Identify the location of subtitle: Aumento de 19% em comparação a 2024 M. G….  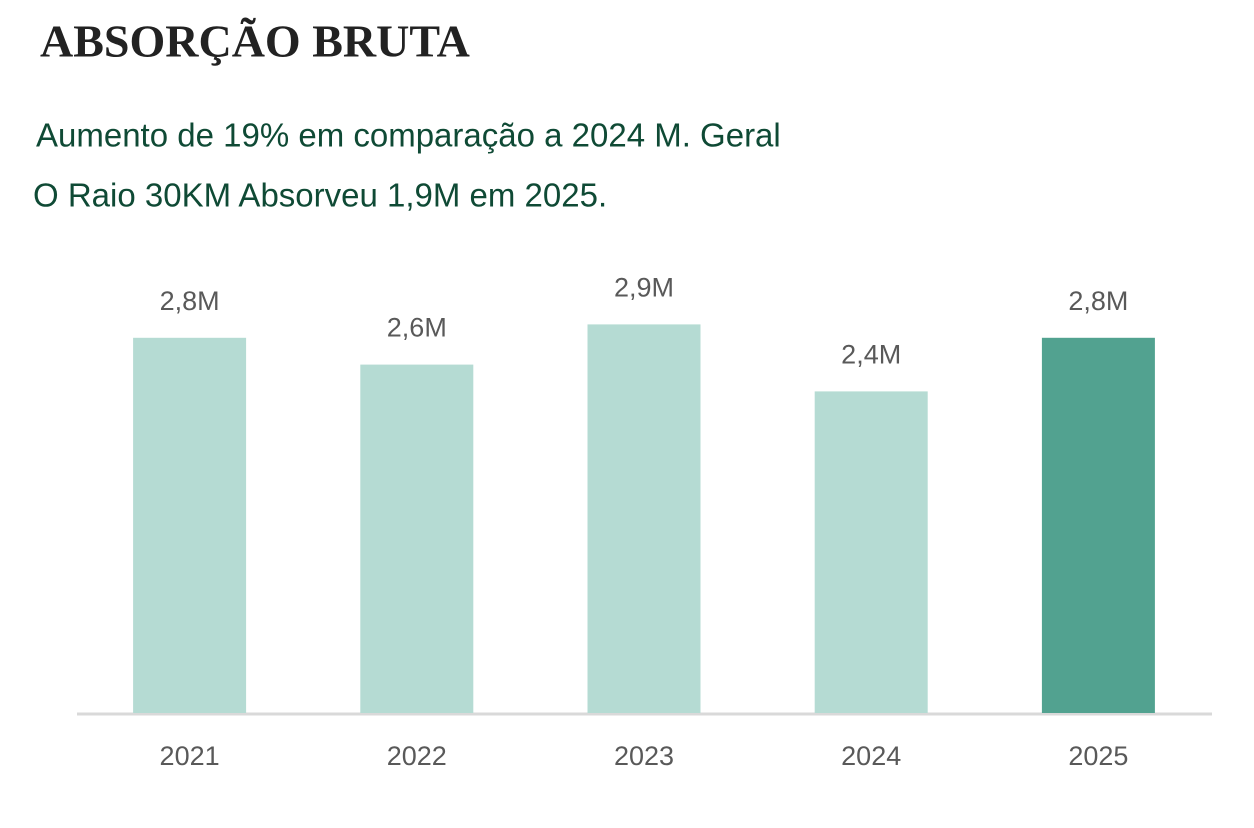
(408, 135).